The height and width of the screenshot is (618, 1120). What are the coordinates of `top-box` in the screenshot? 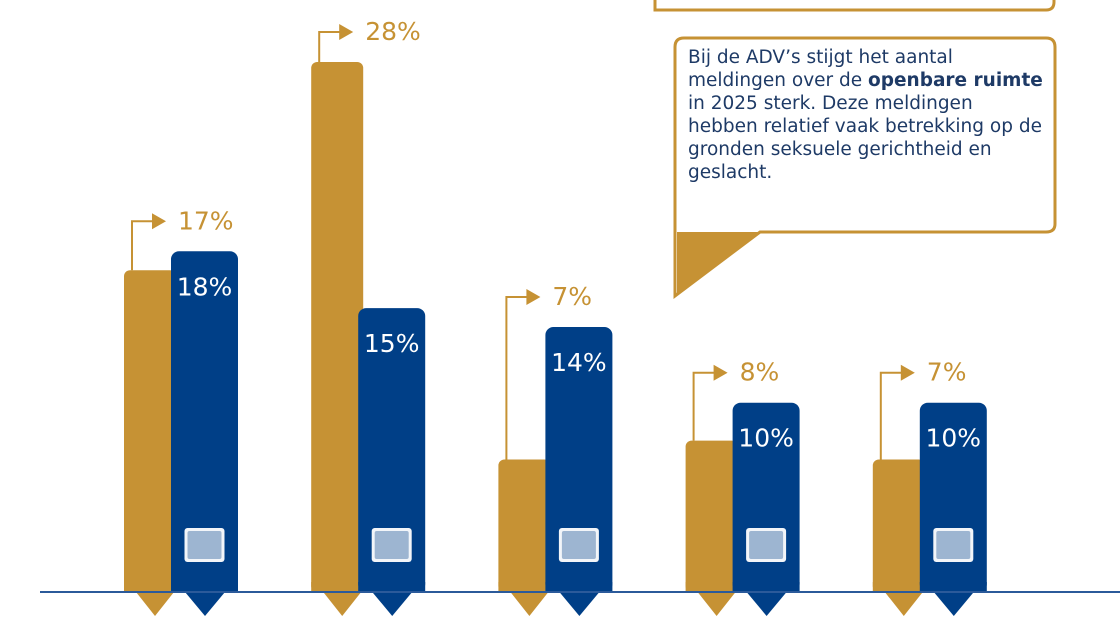 It's located at (854, 6).